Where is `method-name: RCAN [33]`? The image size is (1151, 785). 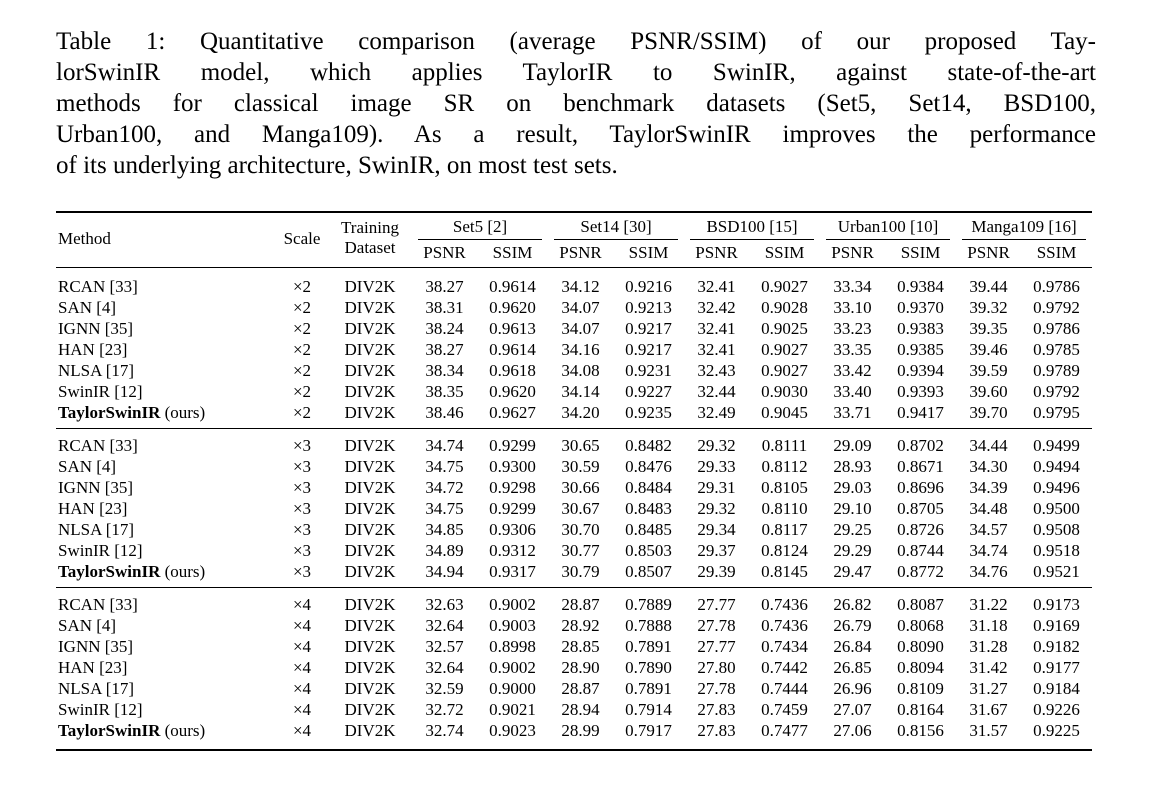
method-name: RCAN [33] is located at coordinates (98, 286).